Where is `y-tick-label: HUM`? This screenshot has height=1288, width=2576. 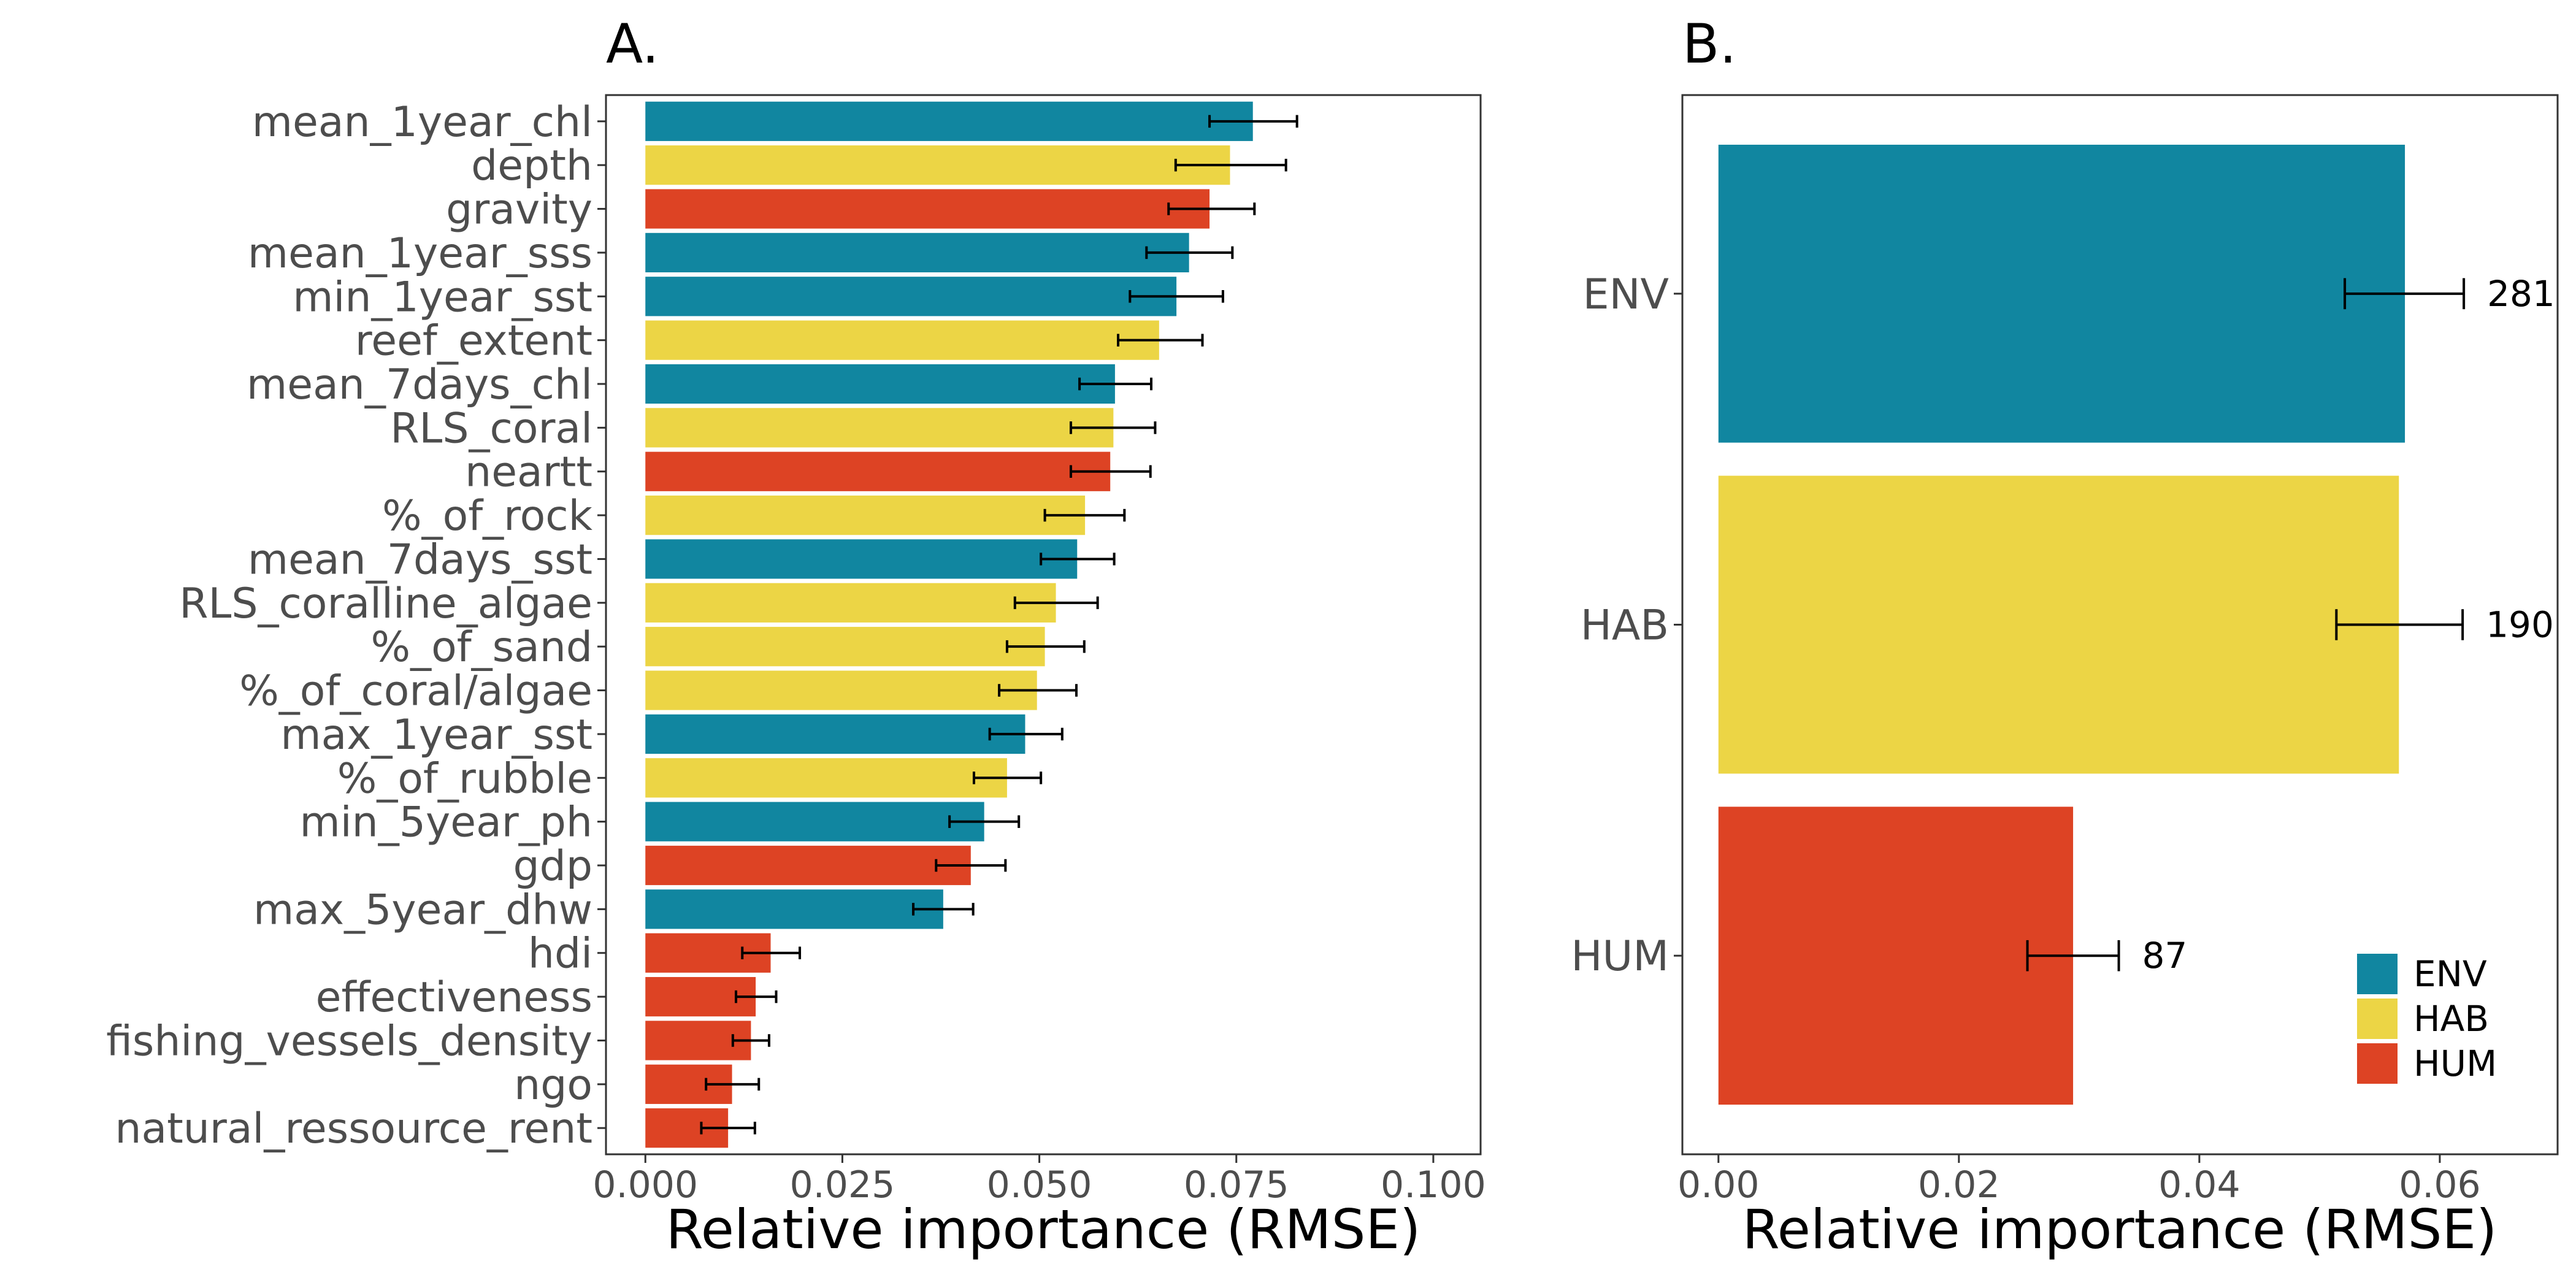
y-tick-label: HUM is located at coordinates (1620, 956).